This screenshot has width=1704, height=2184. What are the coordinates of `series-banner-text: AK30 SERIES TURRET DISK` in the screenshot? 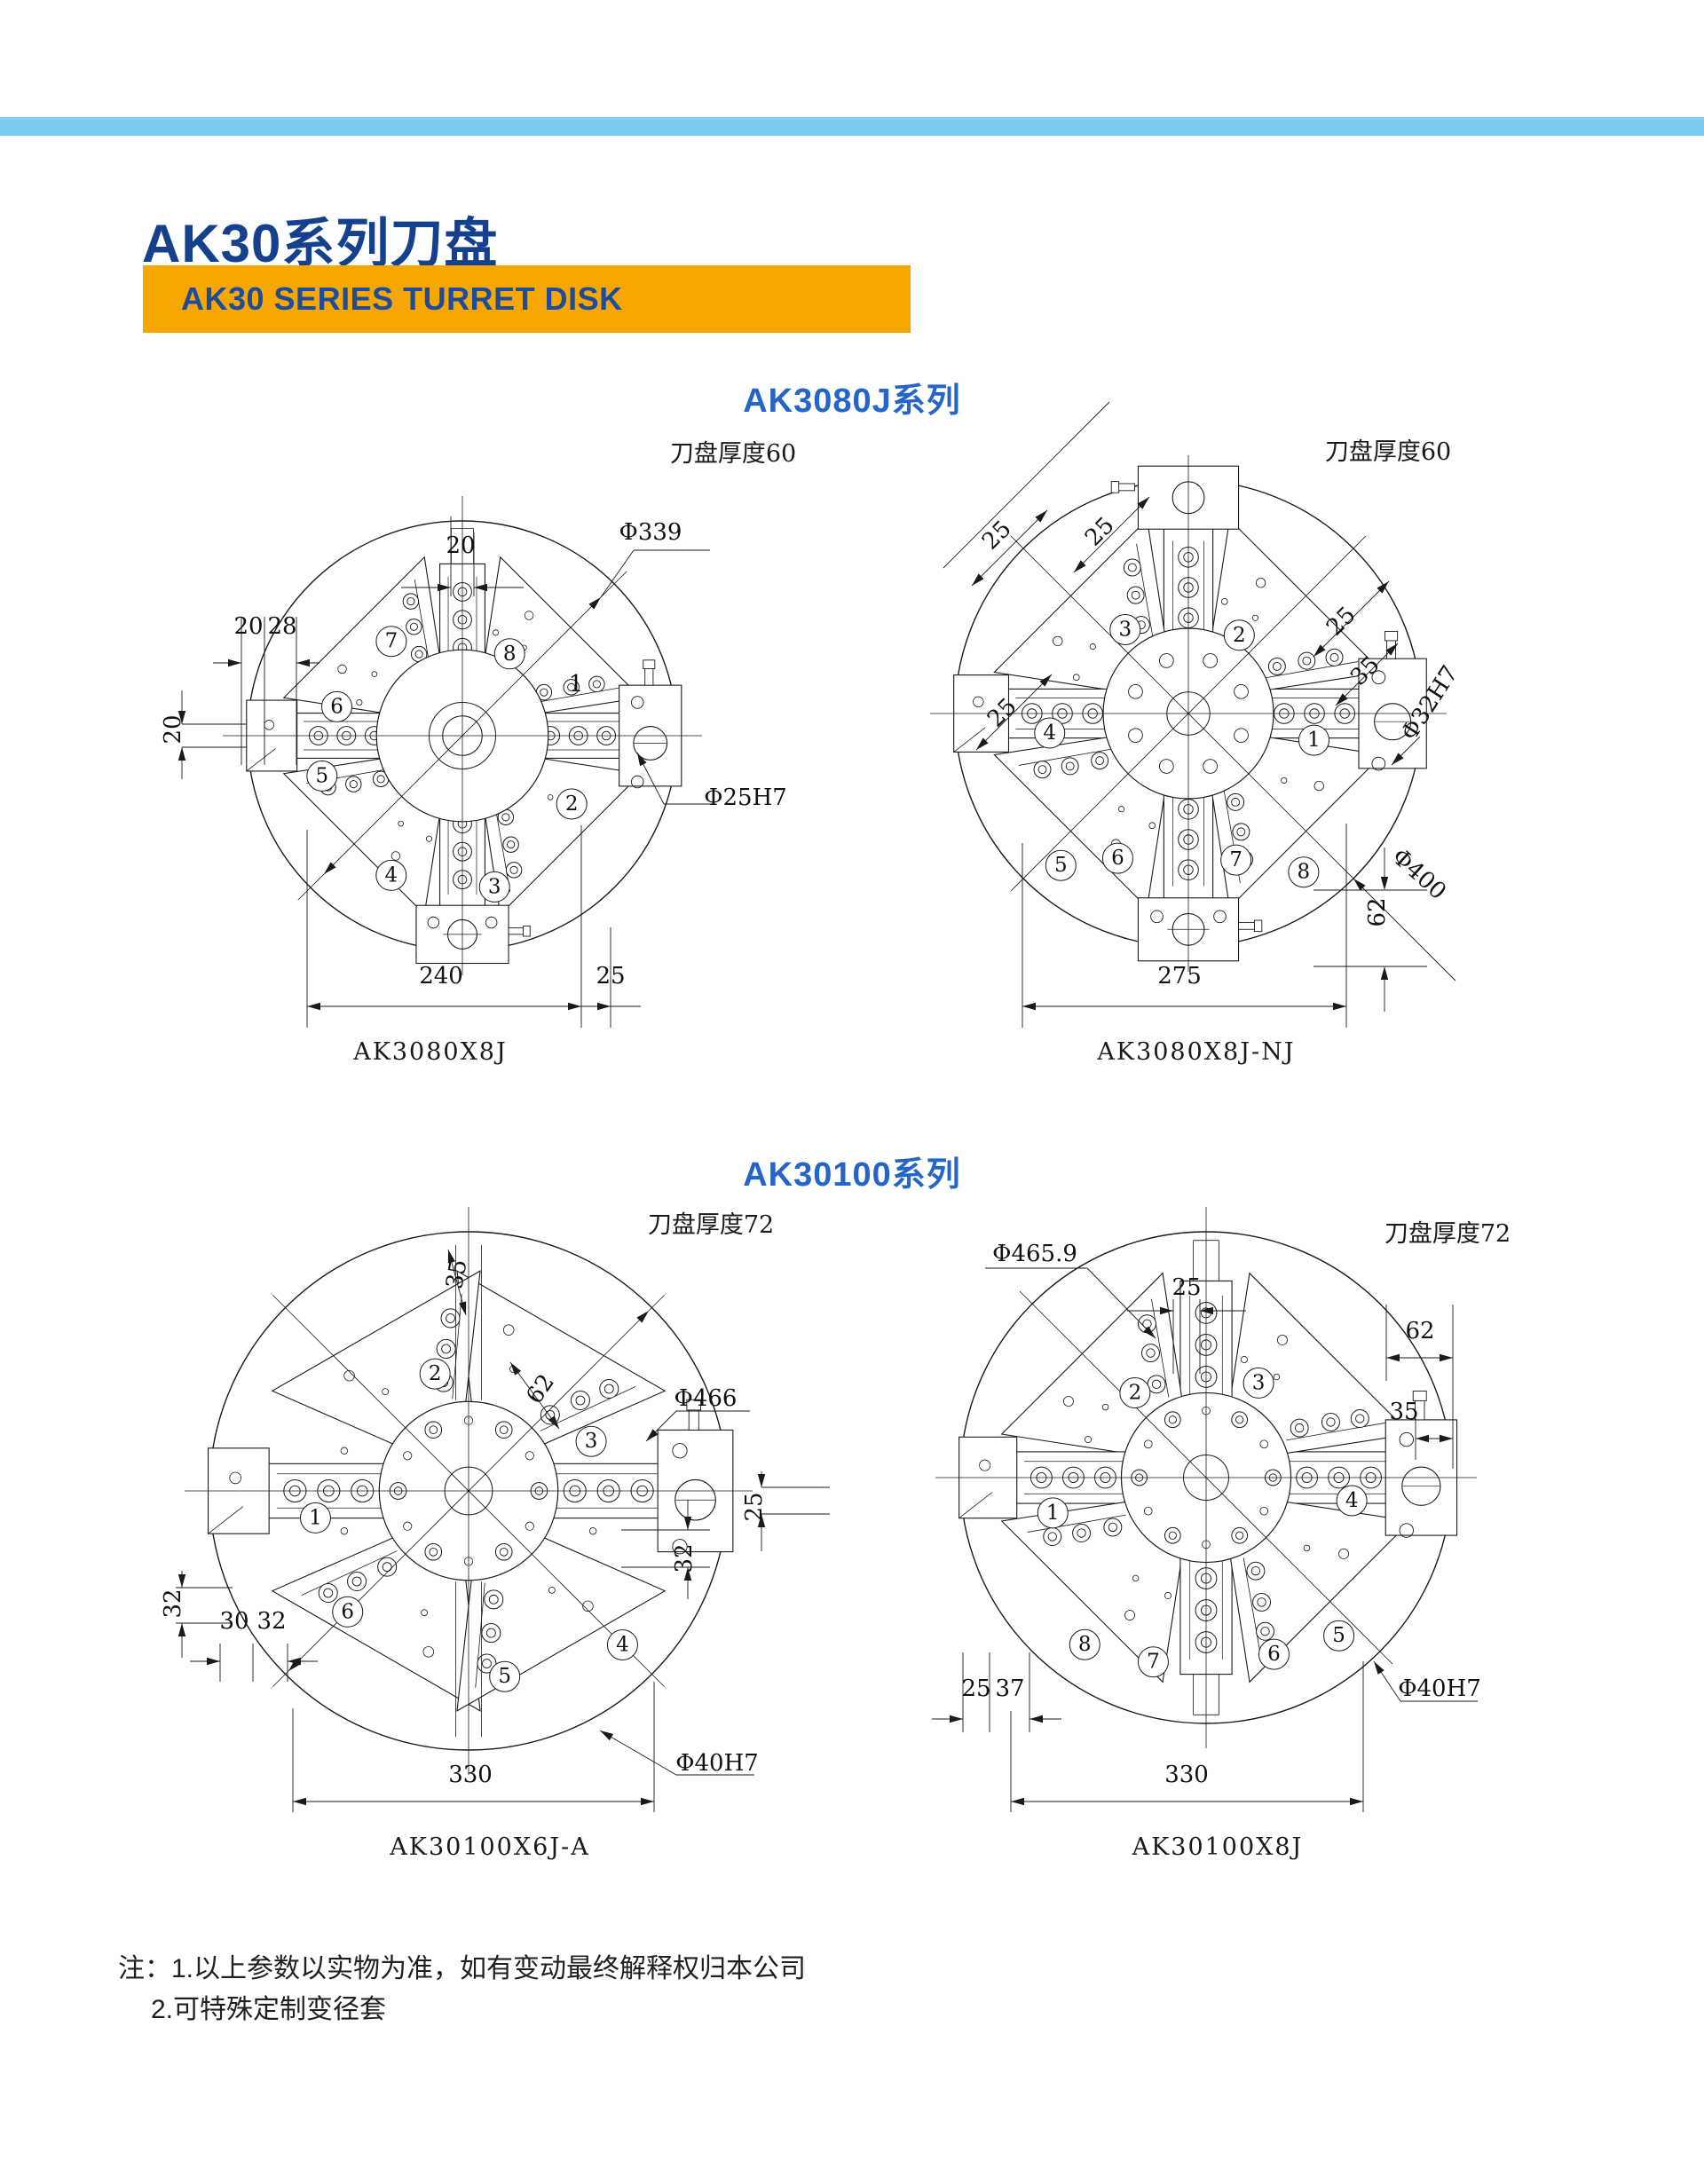 It's located at (402, 298).